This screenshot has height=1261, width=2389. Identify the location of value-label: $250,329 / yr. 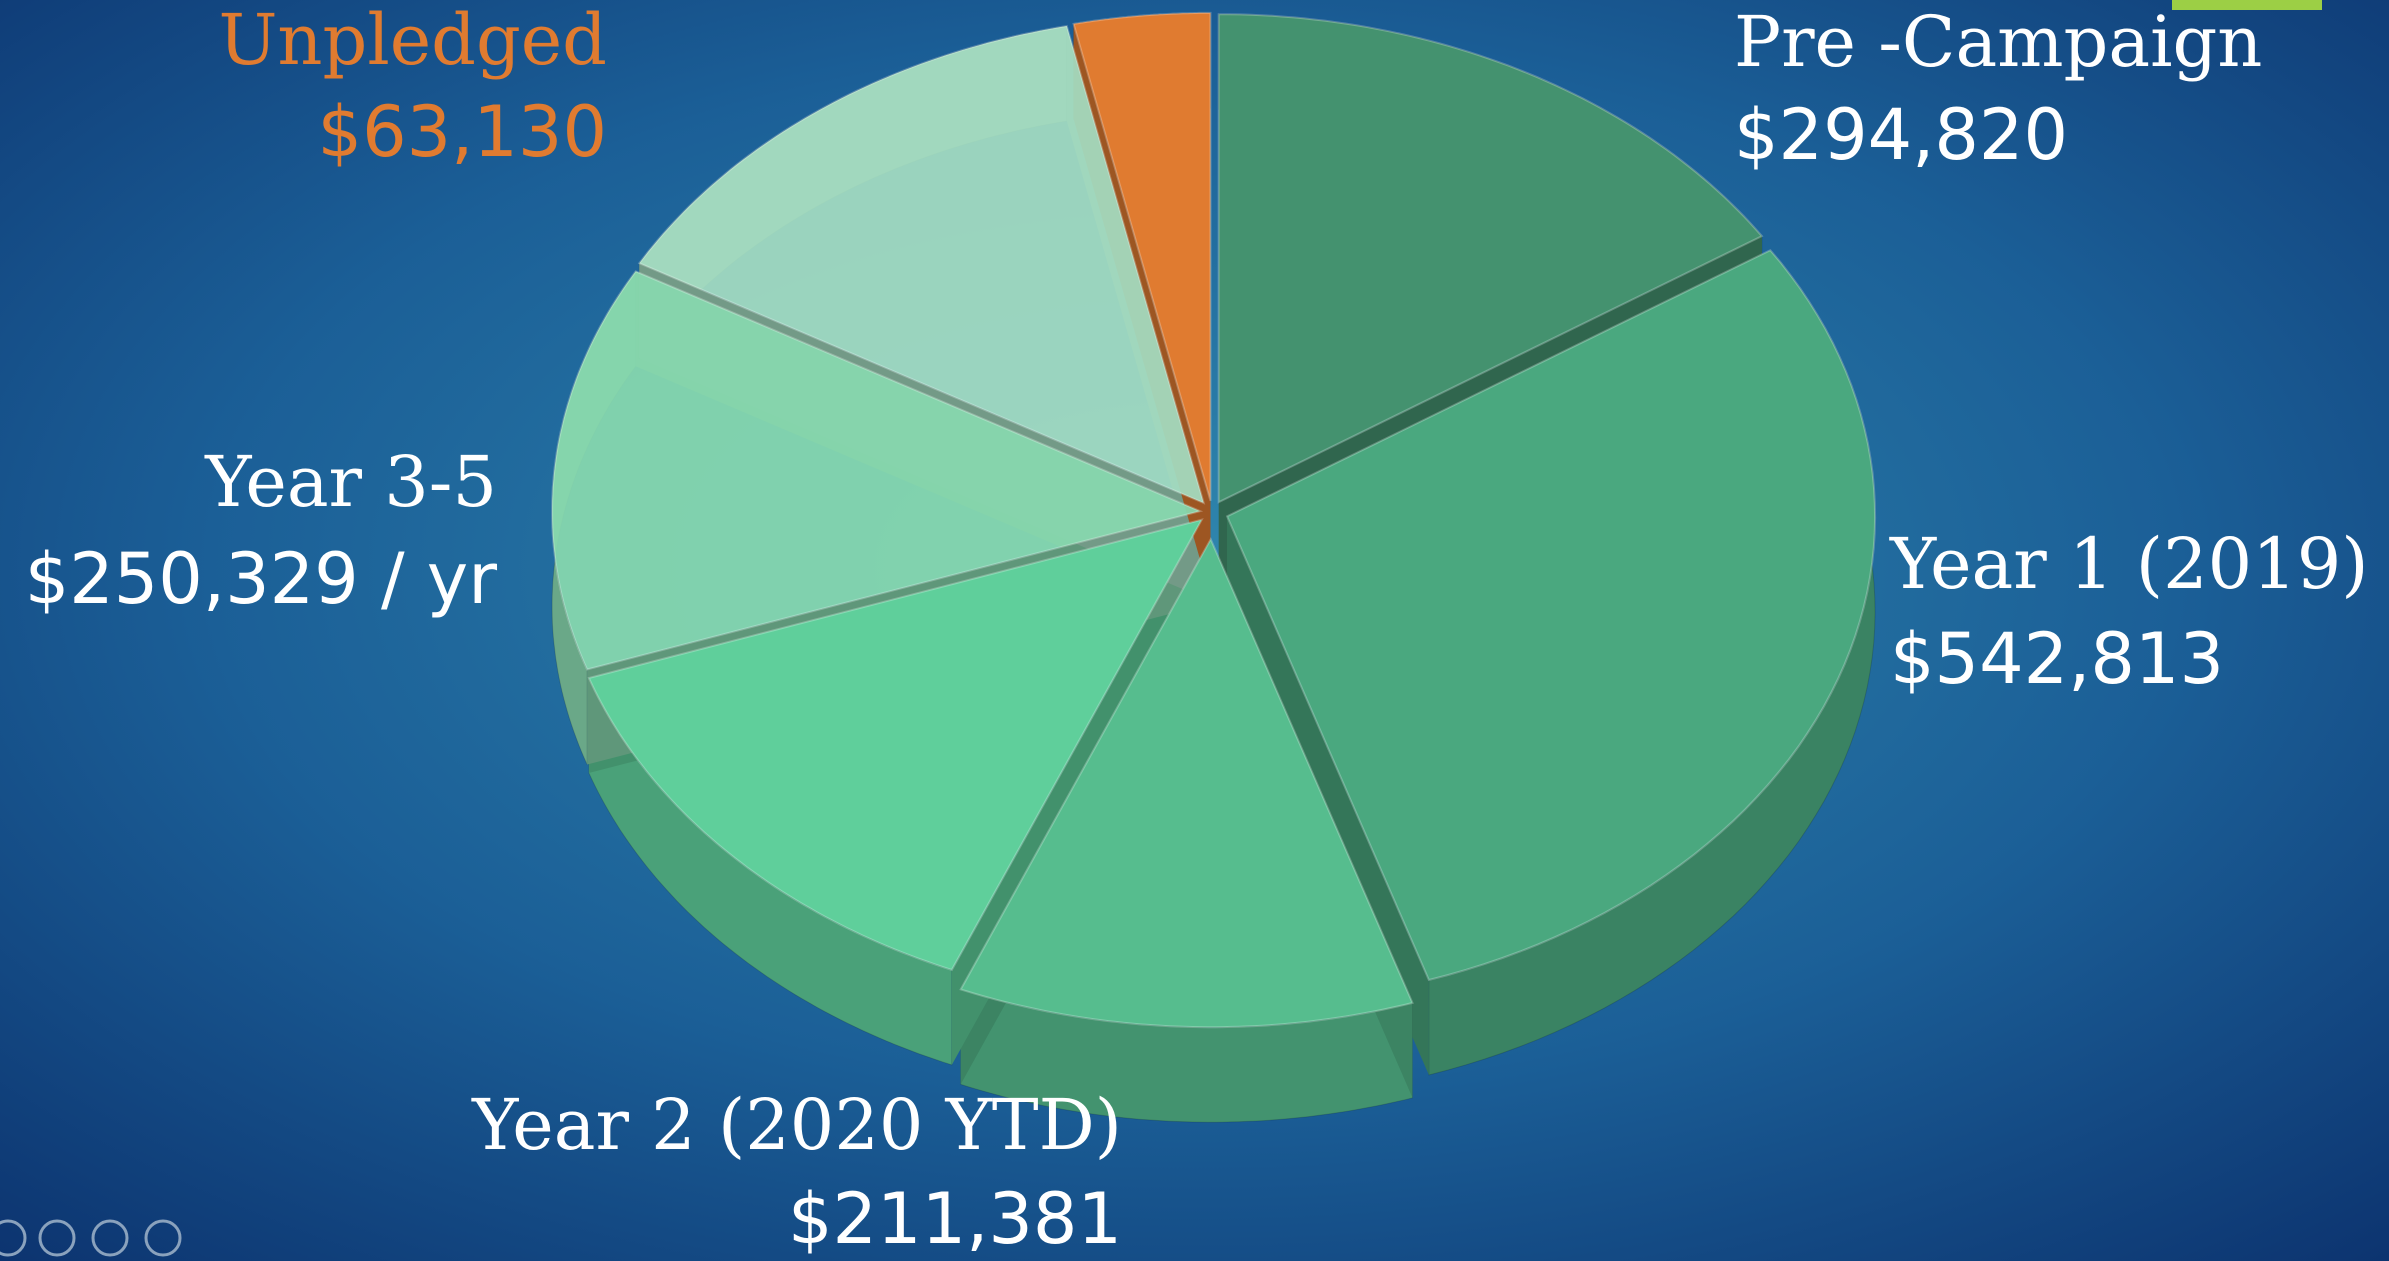
(261, 579).